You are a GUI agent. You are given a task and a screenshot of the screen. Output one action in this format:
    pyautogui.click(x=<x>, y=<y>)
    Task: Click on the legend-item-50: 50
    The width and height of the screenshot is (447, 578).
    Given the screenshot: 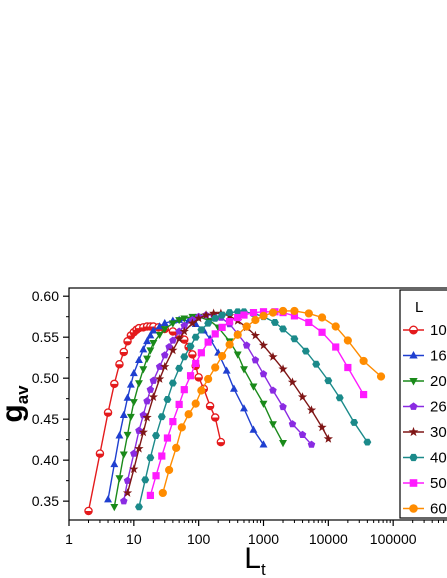 What is the action you would take?
    pyautogui.click(x=425, y=483)
    